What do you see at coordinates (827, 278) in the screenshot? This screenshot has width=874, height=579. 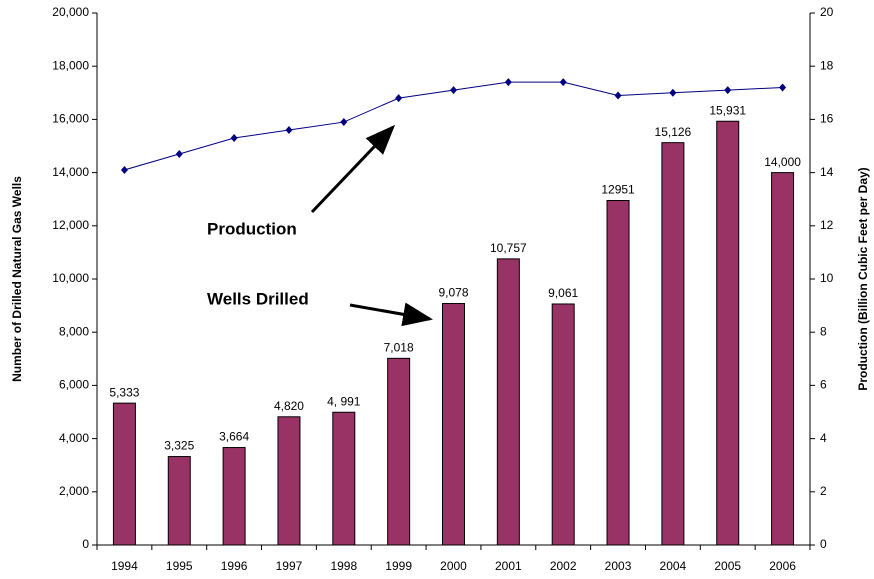 I see `y2-tick-label: 10` at bounding box center [827, 278].